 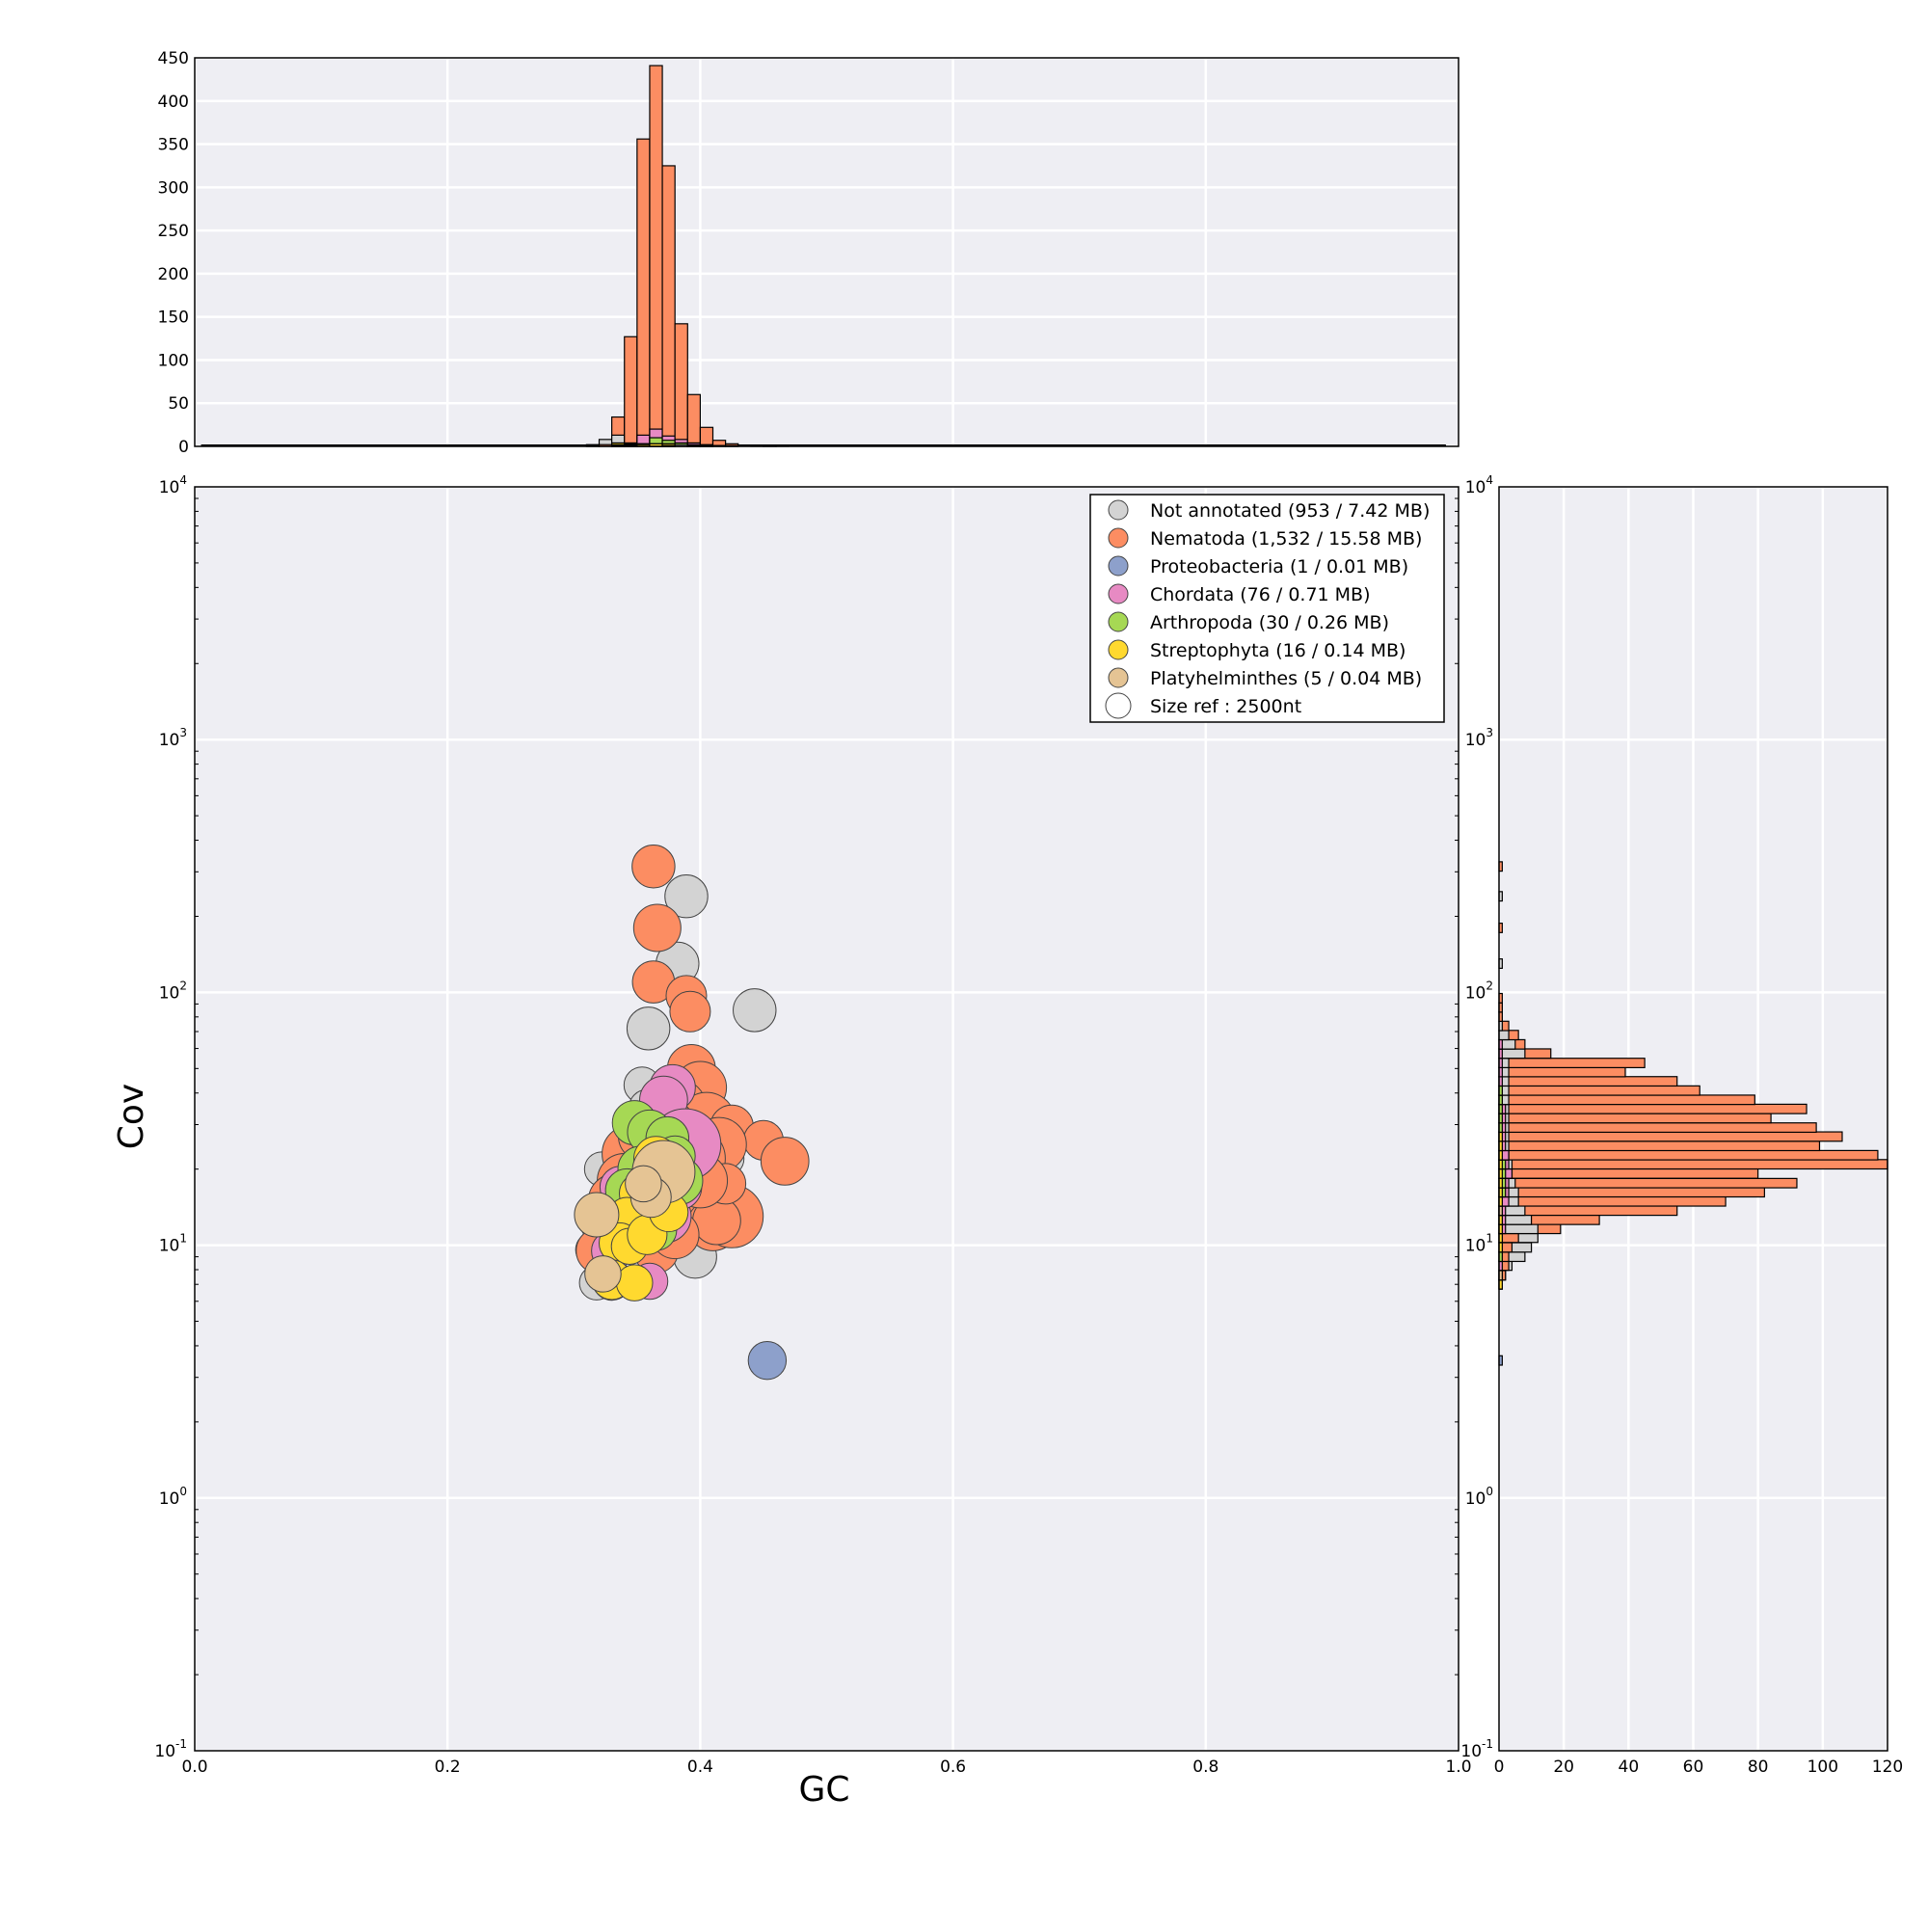 What do you see at coordinates (1269, 623) in the screenshot?
I see `legend-label: Arthropoda (30 / 0.26 MB)` at bounding box center [1269, 623].